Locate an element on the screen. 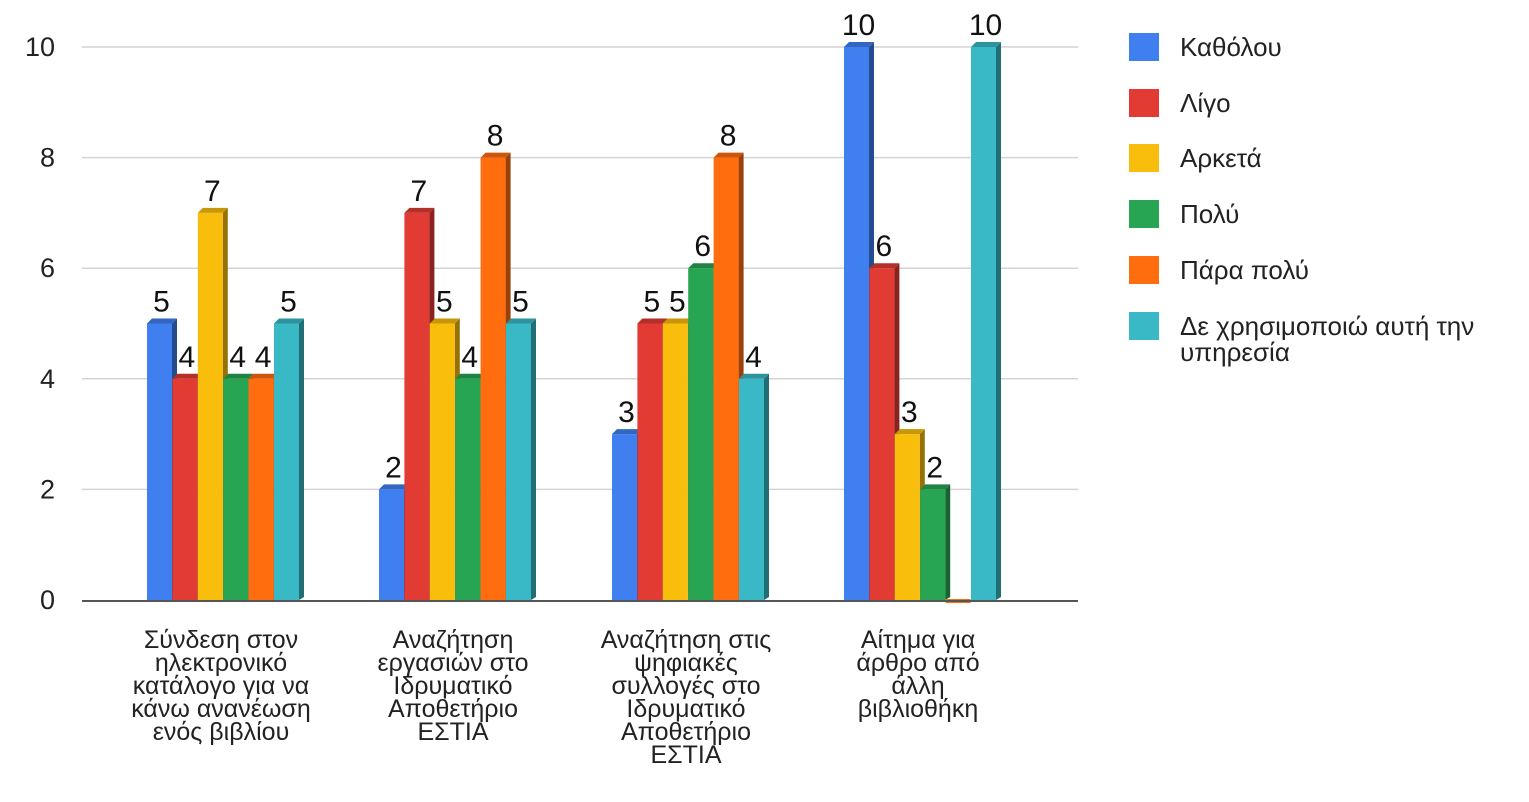  y-tick-label: 8 is located at coordinates (47, 158).